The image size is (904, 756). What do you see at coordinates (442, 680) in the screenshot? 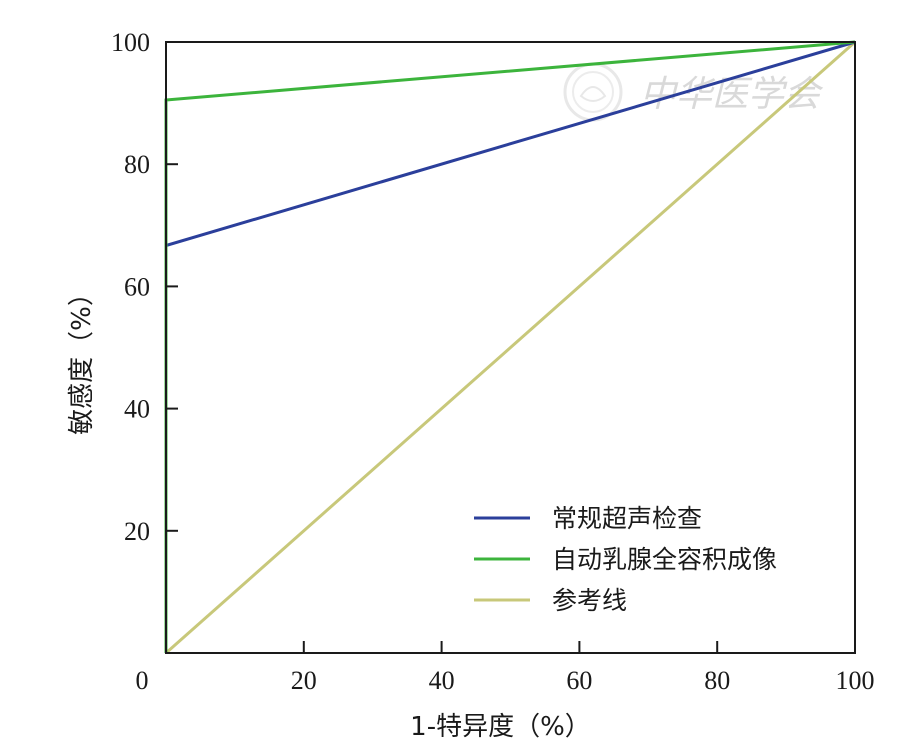
I see `x-tick-label: 40` at bounding box center [442, 680].